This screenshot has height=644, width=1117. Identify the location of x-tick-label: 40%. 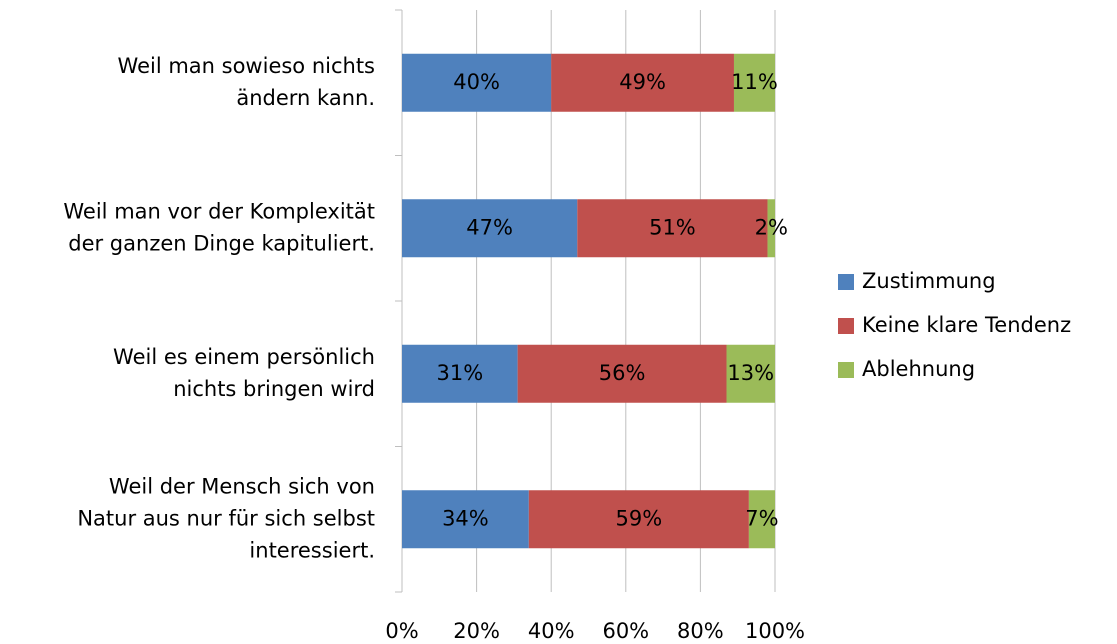
(551, 631).